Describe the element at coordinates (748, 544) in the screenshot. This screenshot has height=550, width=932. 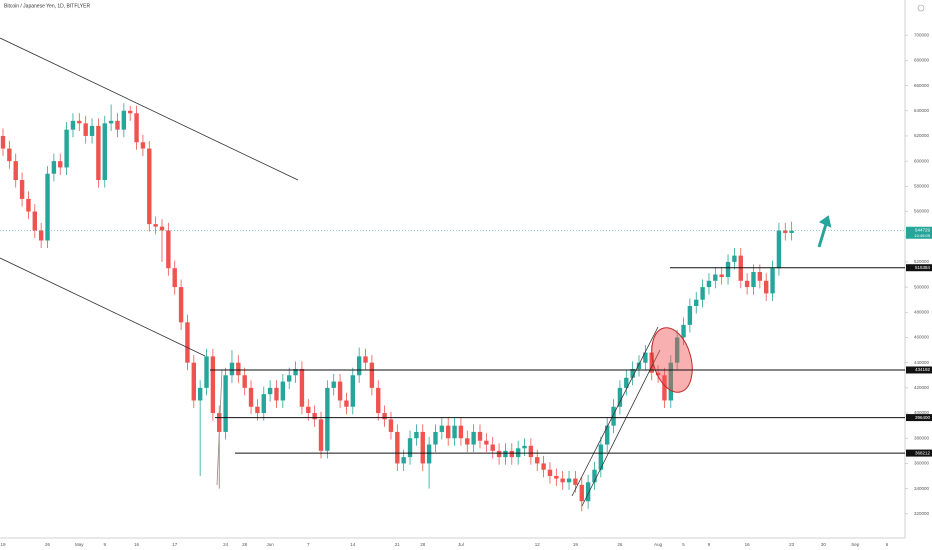
I see `x-tick-label: 16` at that location.